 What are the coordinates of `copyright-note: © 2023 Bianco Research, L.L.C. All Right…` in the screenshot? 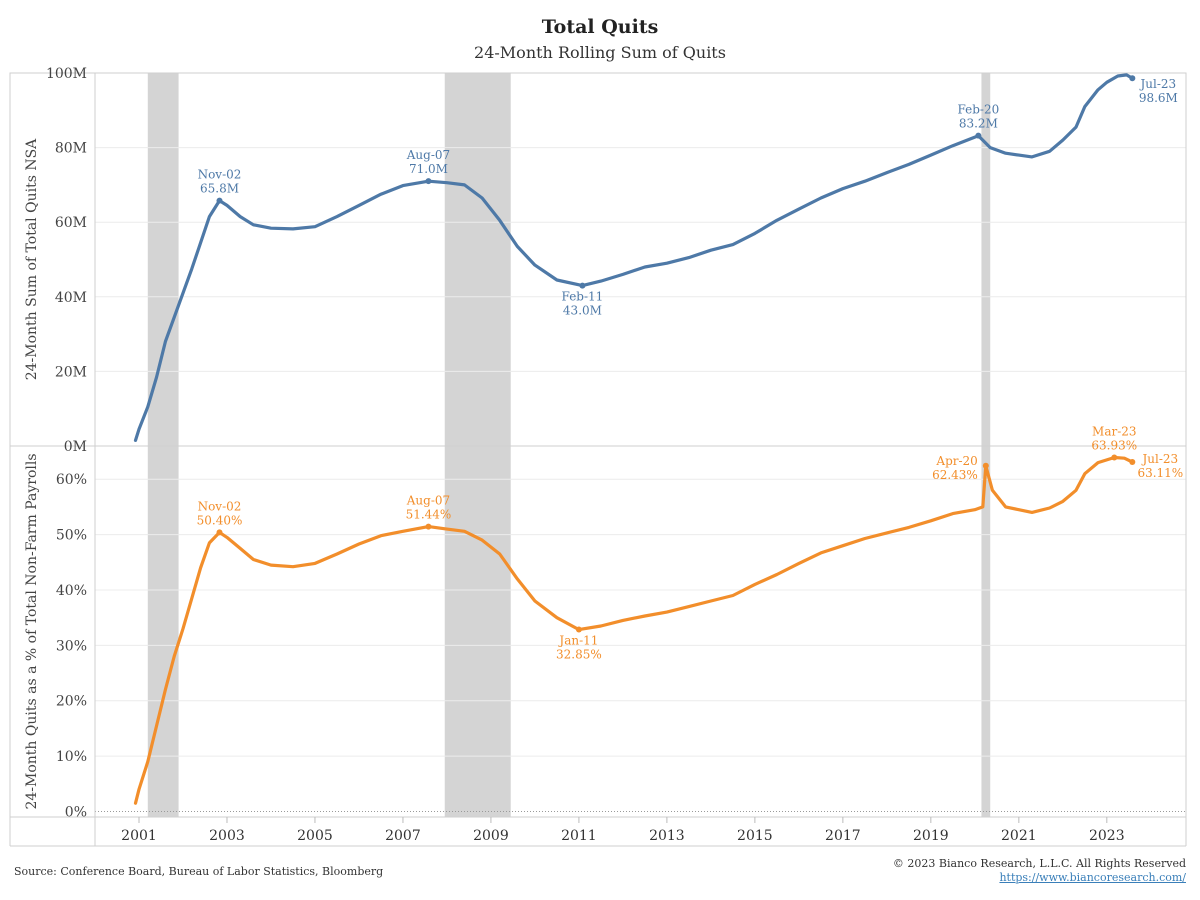 It's located at (1039, 863).